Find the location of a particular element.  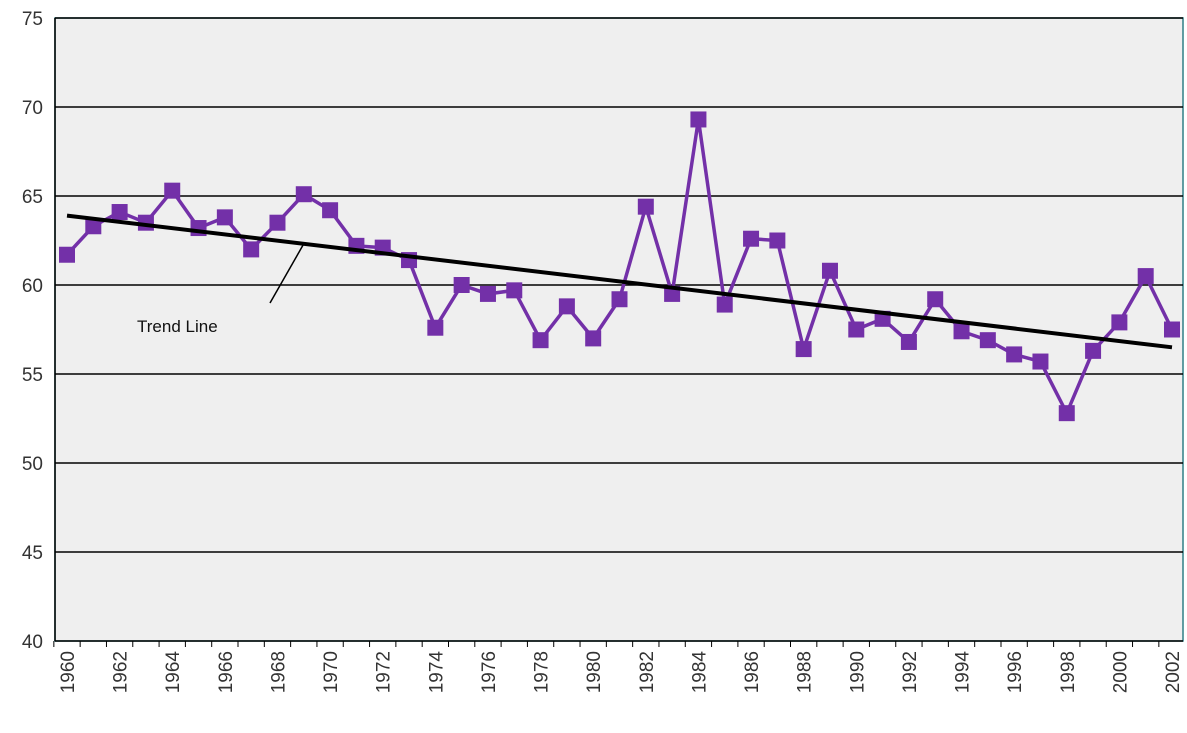

y-tick-label: 45 is located at coordinates (32, 553).